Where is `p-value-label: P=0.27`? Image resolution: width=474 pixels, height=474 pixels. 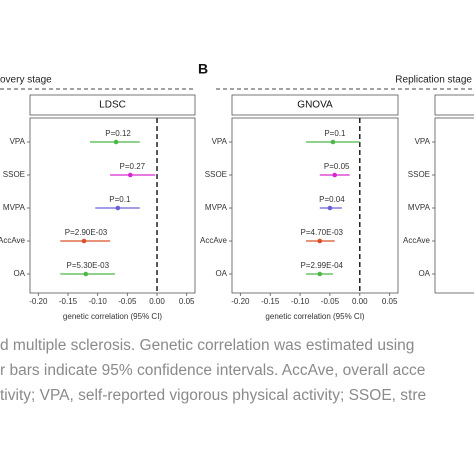
p-value-label: P=0.27 is located at coordinates (133, 166).